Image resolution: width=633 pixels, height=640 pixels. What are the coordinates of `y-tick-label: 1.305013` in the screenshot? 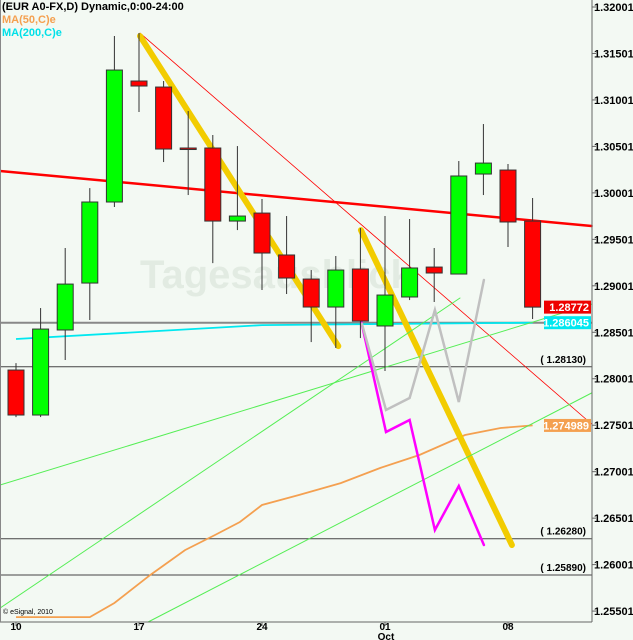 It's located at (613, 147).